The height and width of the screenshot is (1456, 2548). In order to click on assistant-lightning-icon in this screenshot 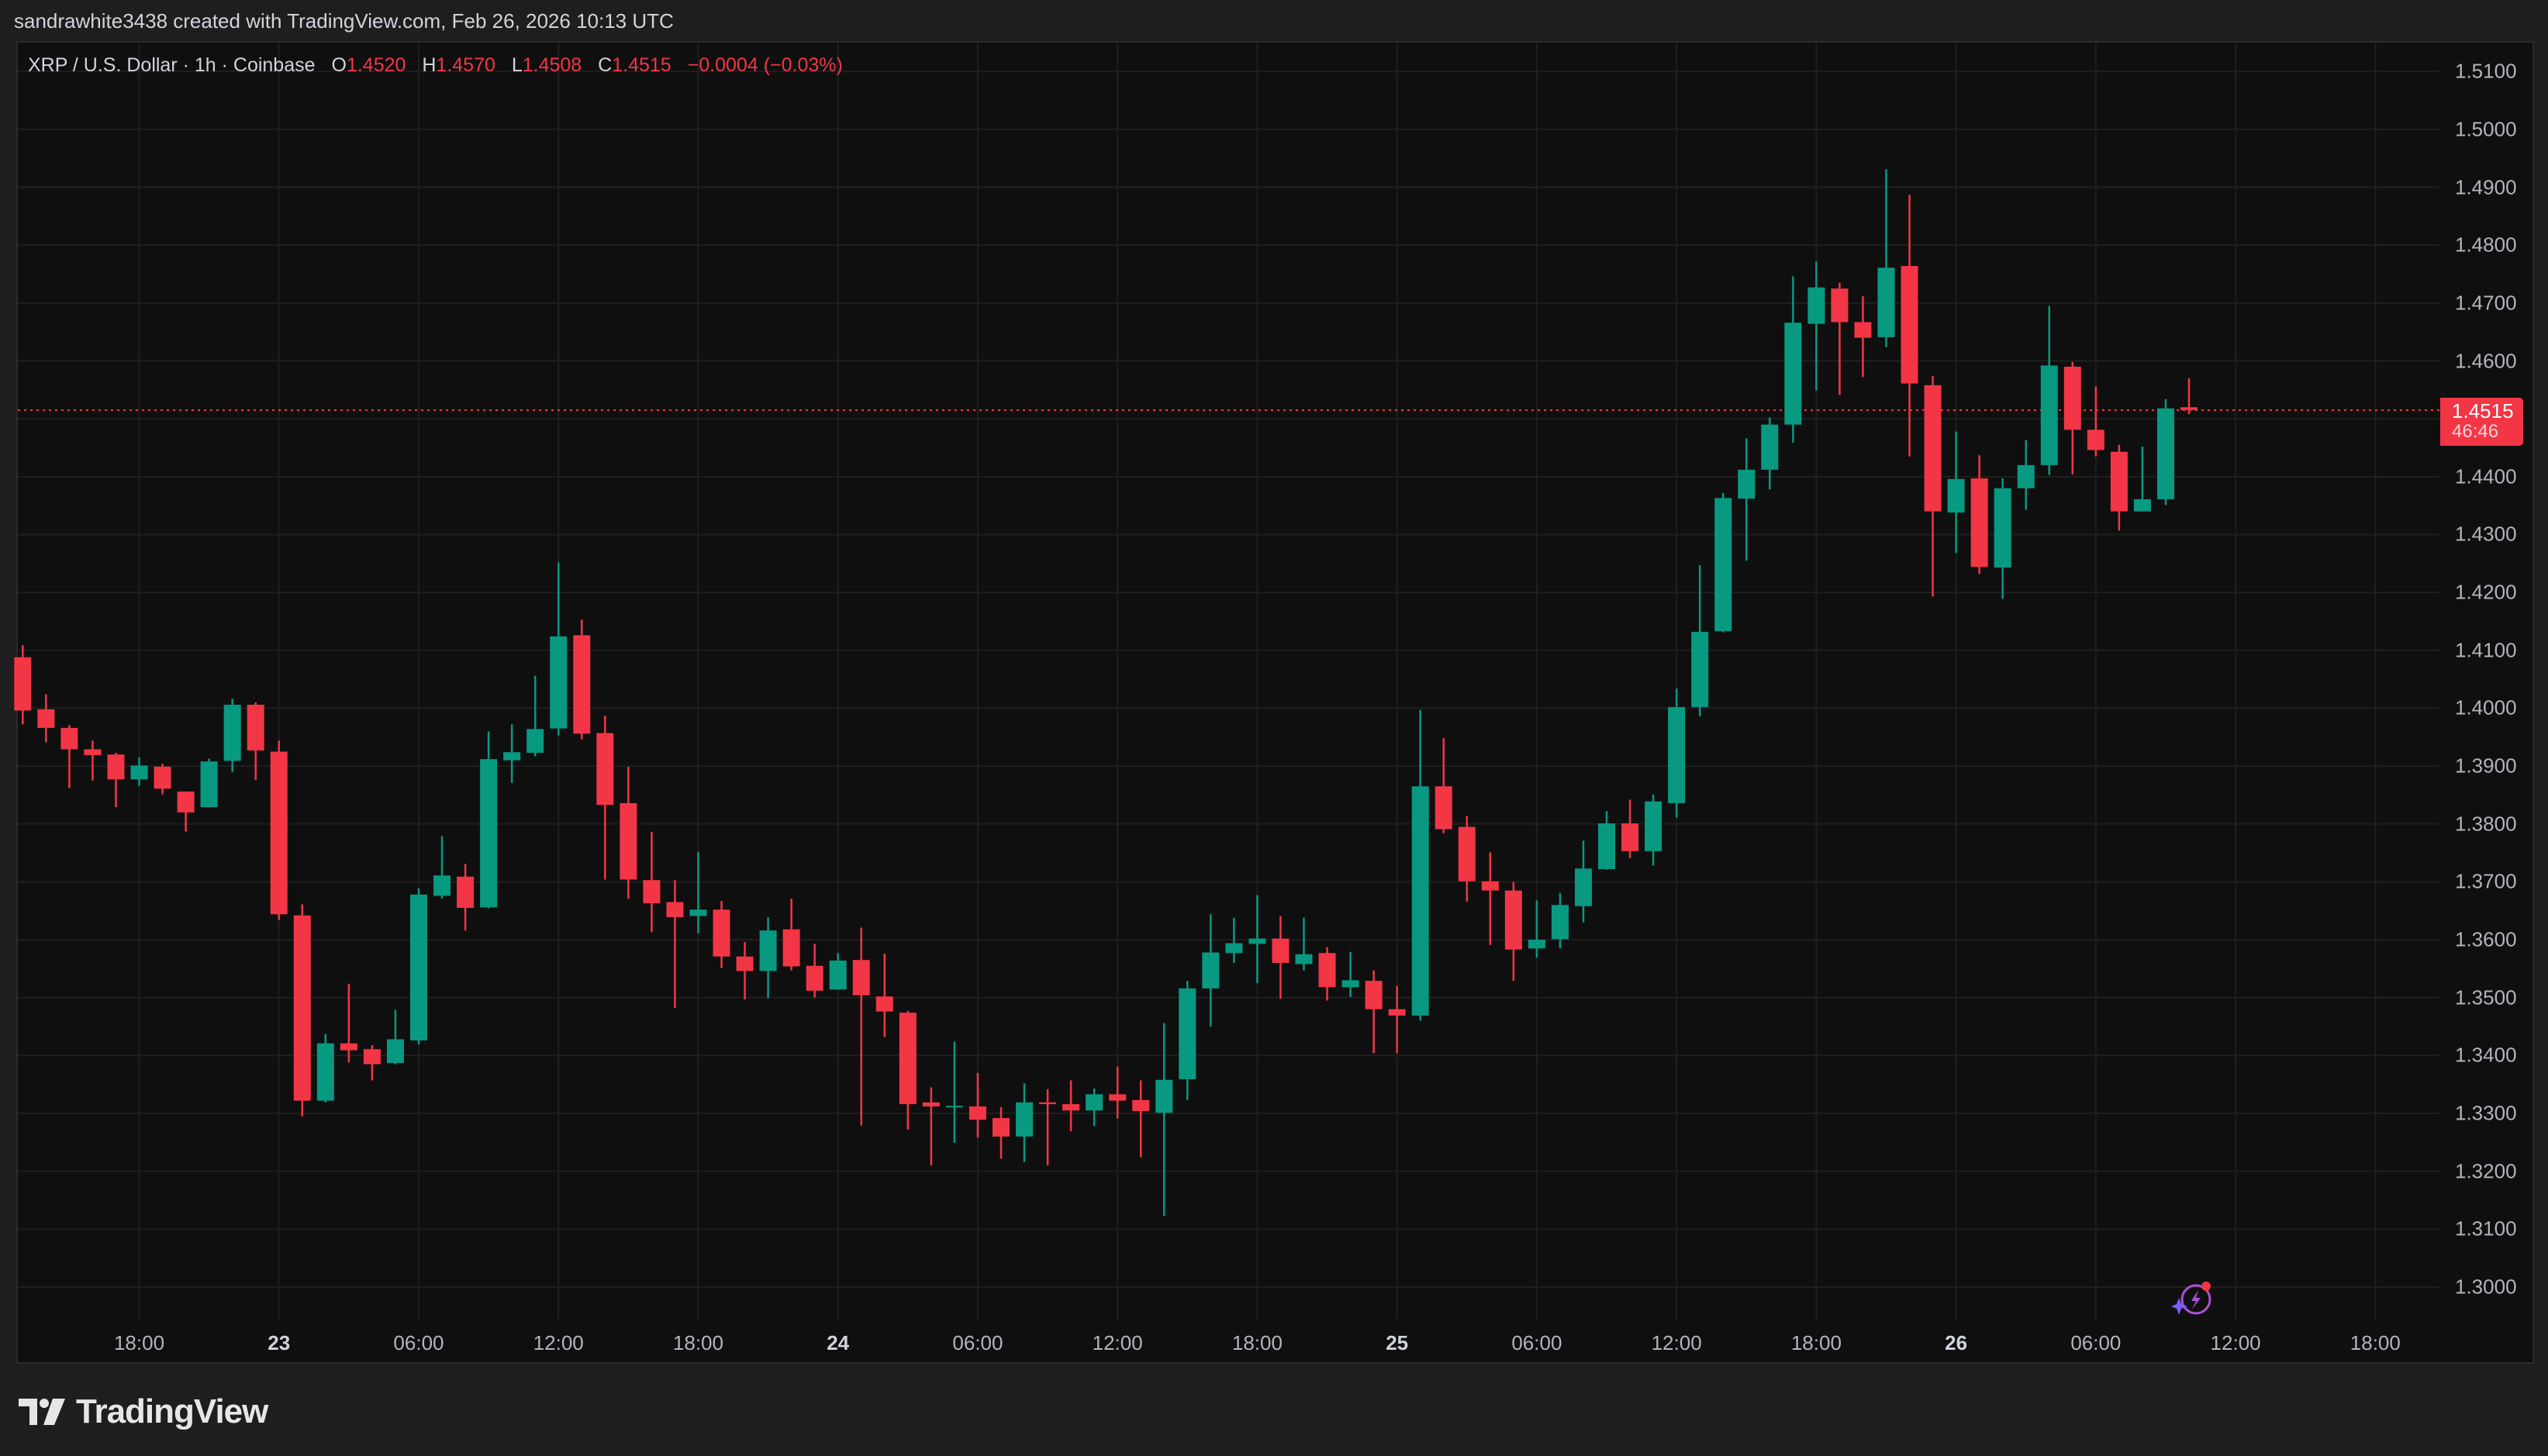, I will do `click(2193, 1301)`.